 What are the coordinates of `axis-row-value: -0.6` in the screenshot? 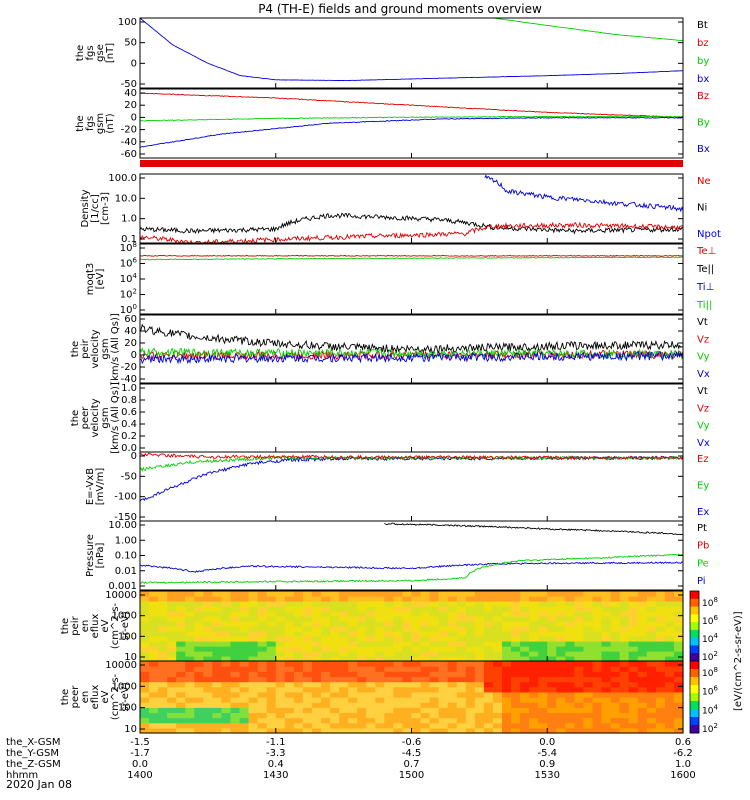 It's located at (412, 742).